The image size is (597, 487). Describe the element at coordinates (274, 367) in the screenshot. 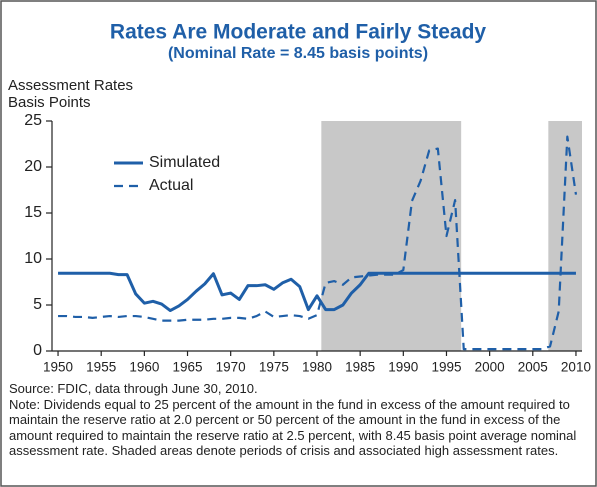

I see `x-tick-label: 1975` at that location.